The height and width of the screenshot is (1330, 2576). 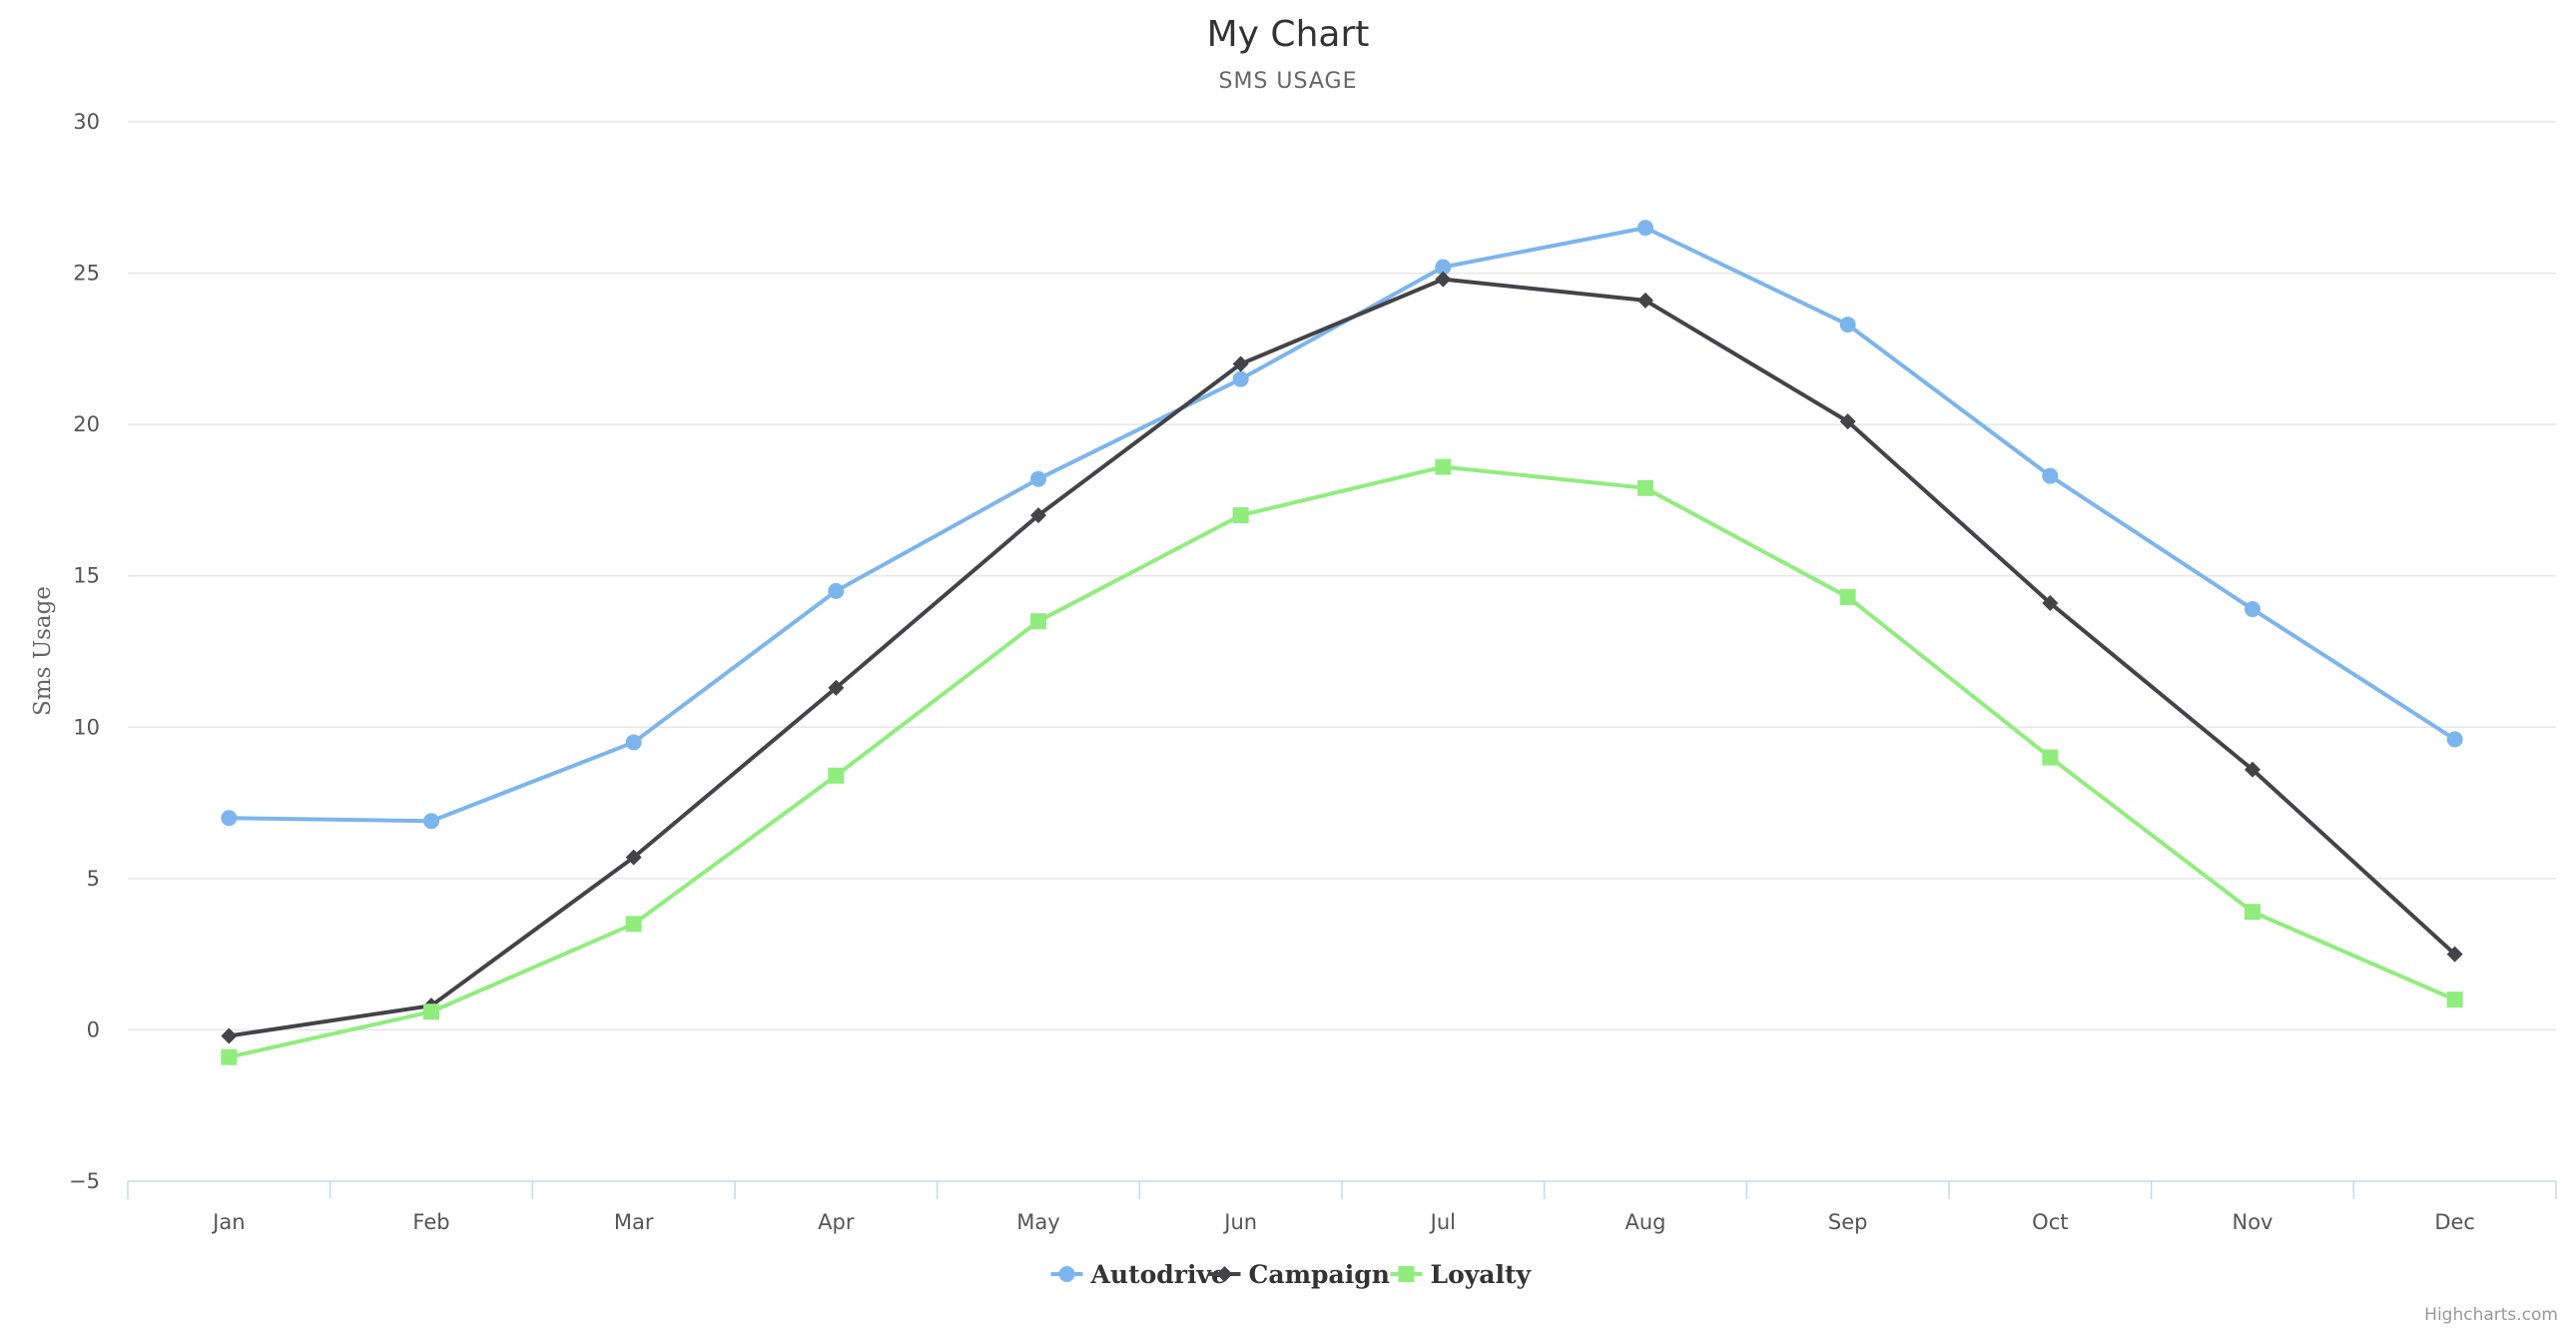 What do you see at coordinates (93, 879) in the screenshot?
I see `y-tick-label: 5` at bounding box center [93, 879].